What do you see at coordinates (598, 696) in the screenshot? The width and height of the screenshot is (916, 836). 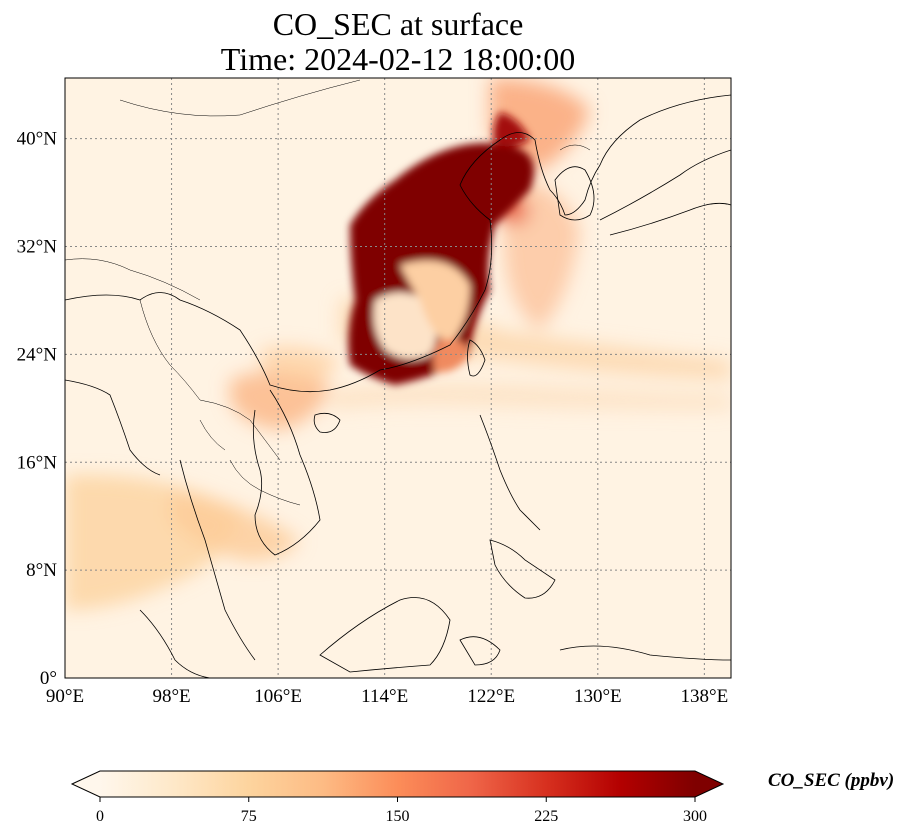 I see `x-tick-label: 130°E` at bounding box center [598, 696].